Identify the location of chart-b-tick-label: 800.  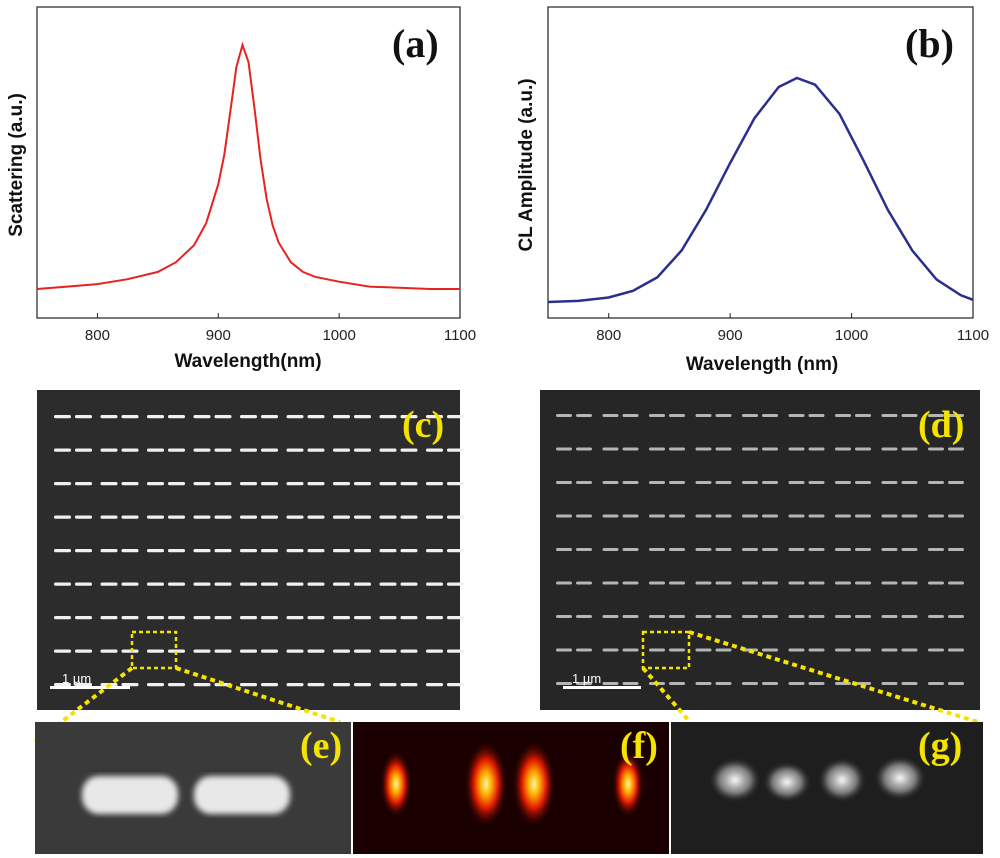
(608, 335).